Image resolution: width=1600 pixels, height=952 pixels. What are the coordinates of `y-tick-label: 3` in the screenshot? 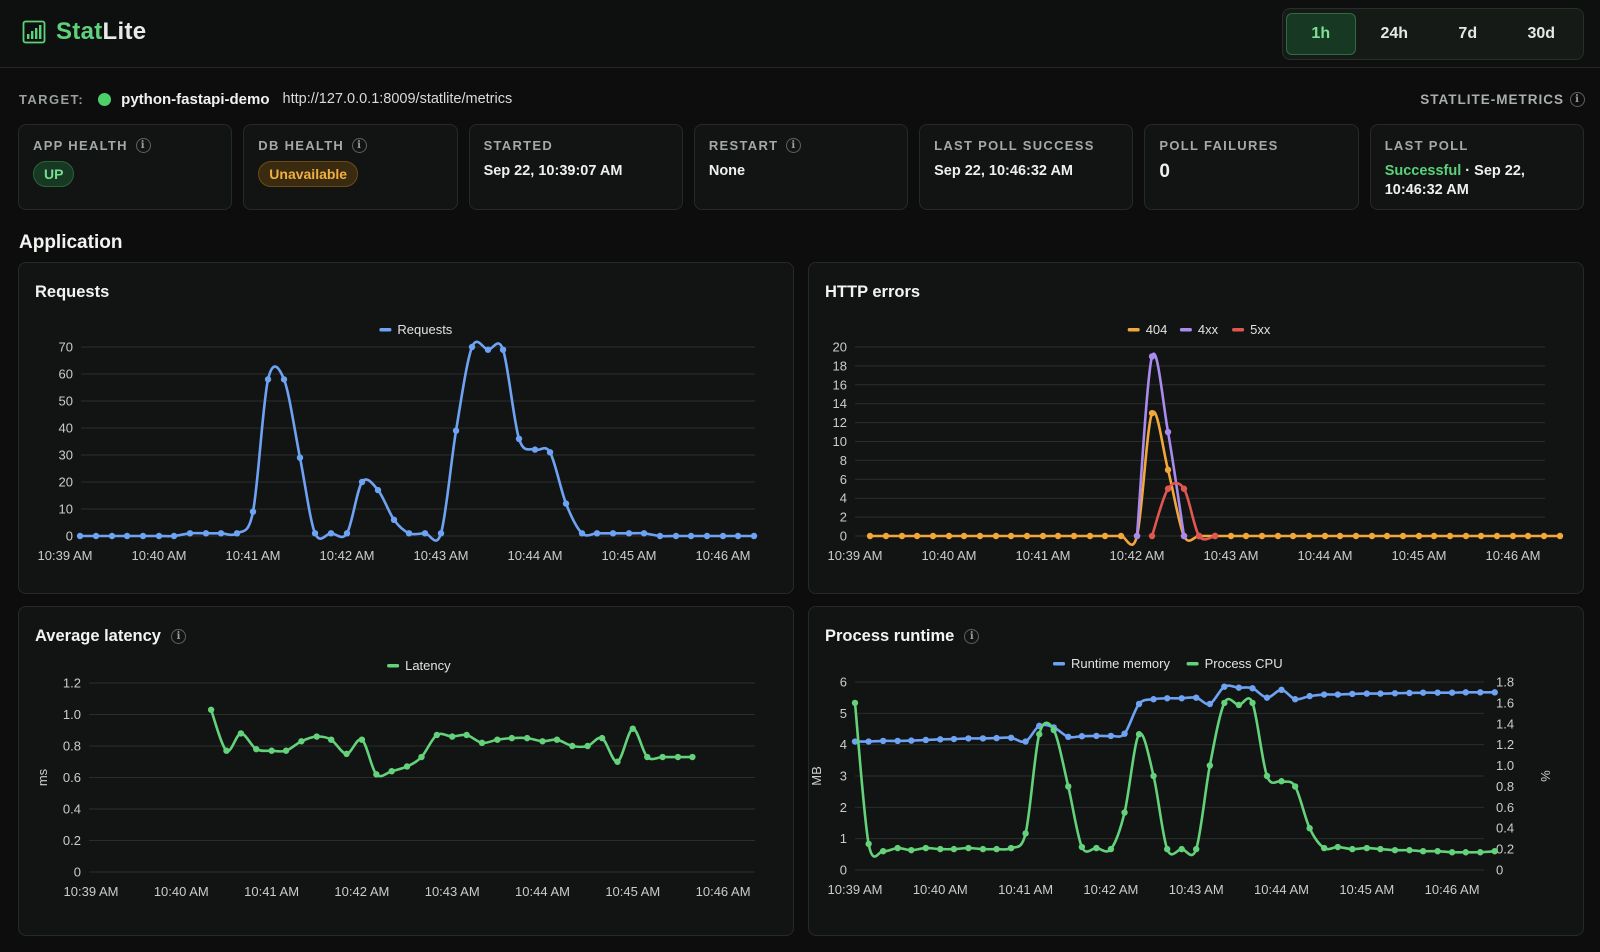 It's located at (843, 776).